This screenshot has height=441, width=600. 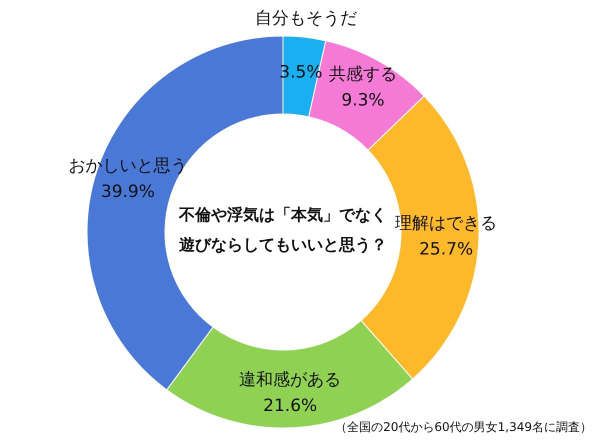 I want to click on text: （全国の20代から60代の男女1,349名に調査）, so click(x=463, y=427).